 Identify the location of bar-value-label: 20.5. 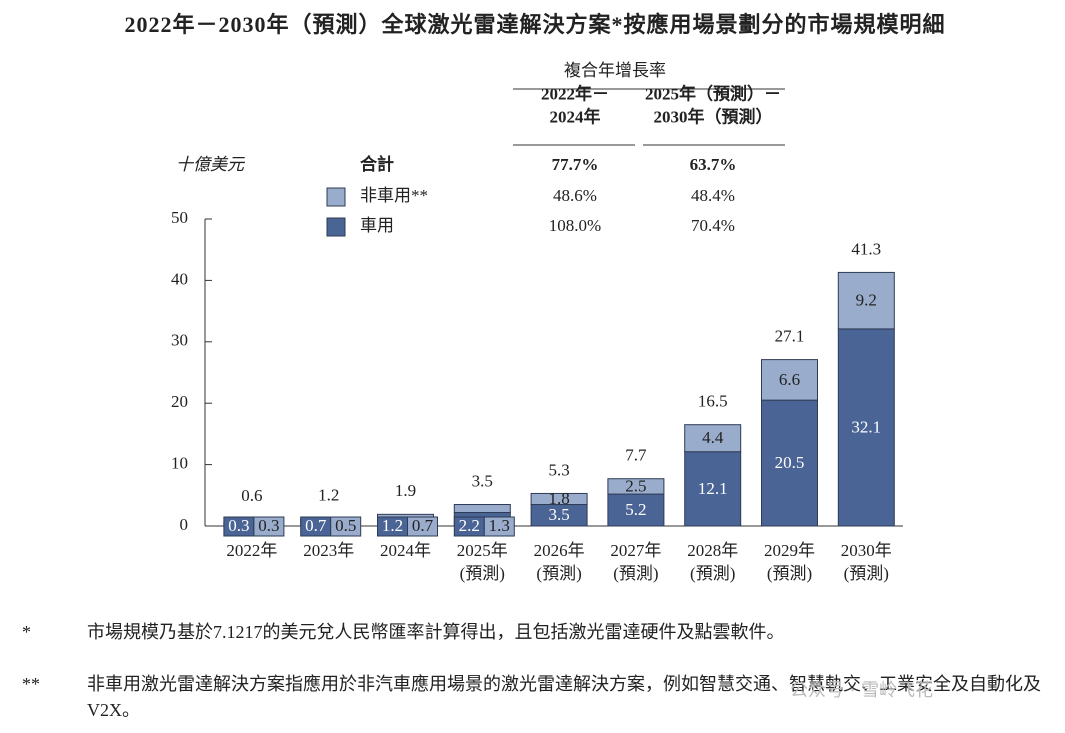
(790, 462).